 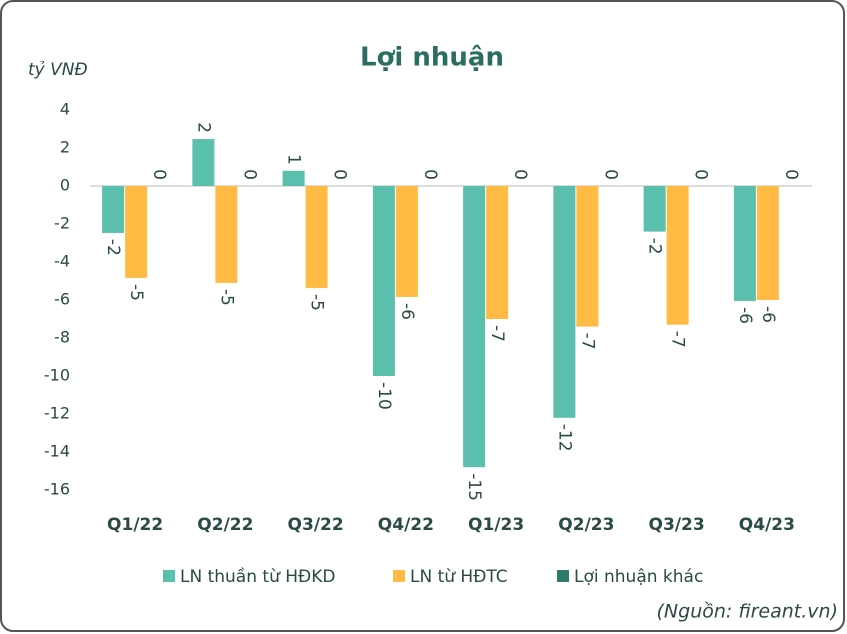 What do you see at coordinates (294, 159) in the screenshot?
I see `data-label: 1` at bounding box center [294, 159].